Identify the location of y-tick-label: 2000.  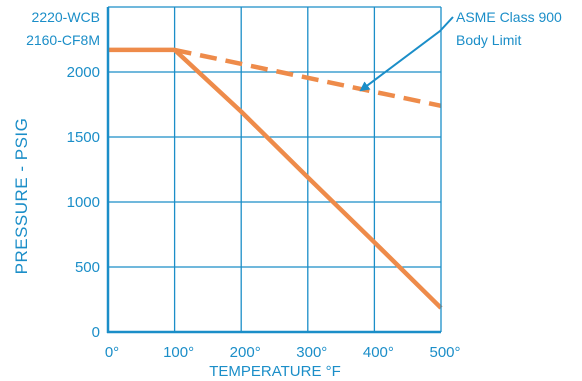
(83, 72).